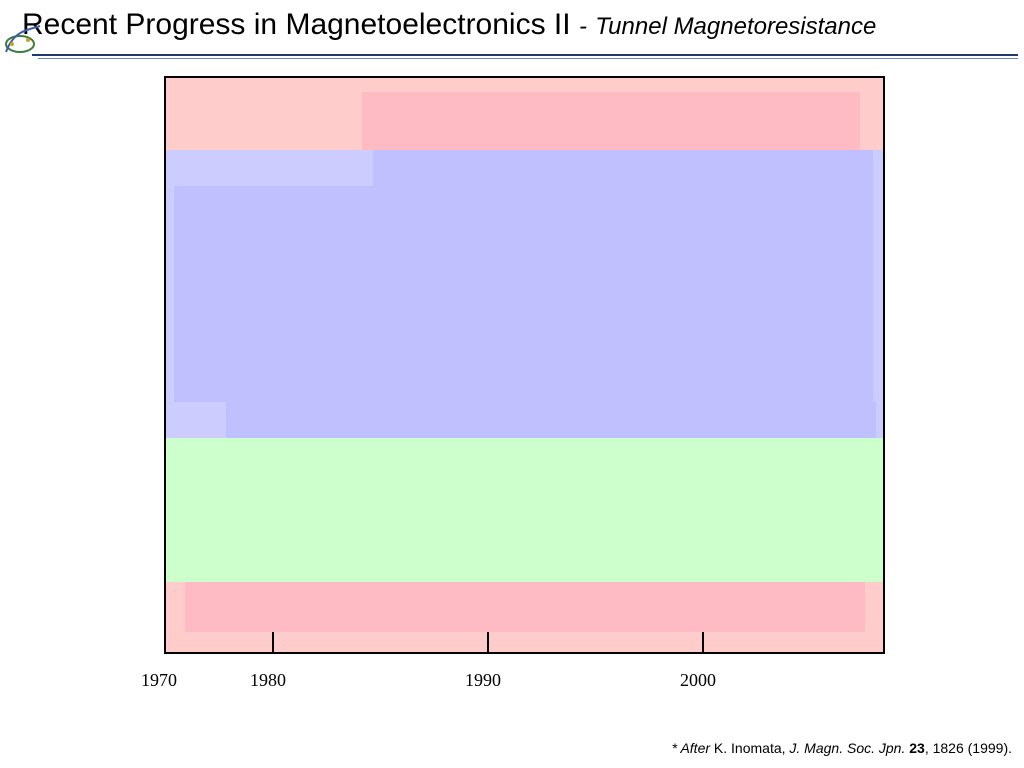 This screenshot has height=768, width=1024. What do you see at coordinates (273, 642) in the screenshot?
I see `tick-1980` at bounding box center [273, 642].